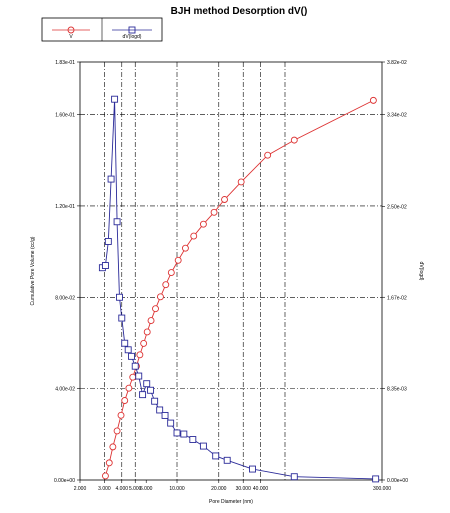  What do you see at coordinates (382, 489) in the screenshot?
I see `x-tick-label-9: 300.000` at bounding box center [382, 489].